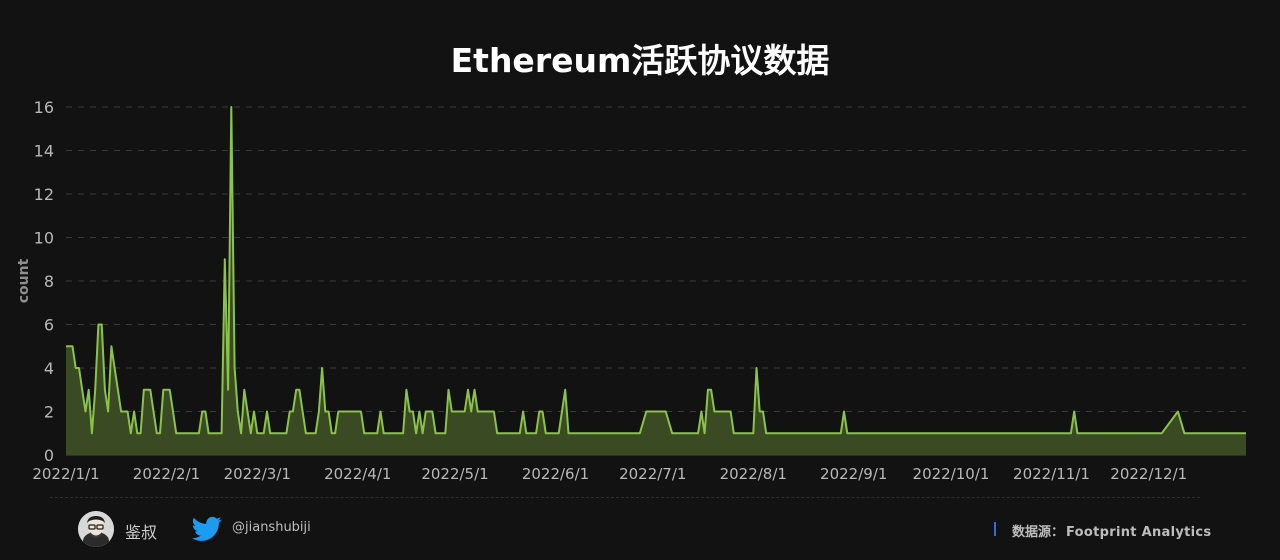 The height and width of the screenshot is (560, 1280). What do you see at coordinates (257, 474) in the screenshot?
I see `x-tick-label: 2022/3/1` at bounding box center [257, 474].